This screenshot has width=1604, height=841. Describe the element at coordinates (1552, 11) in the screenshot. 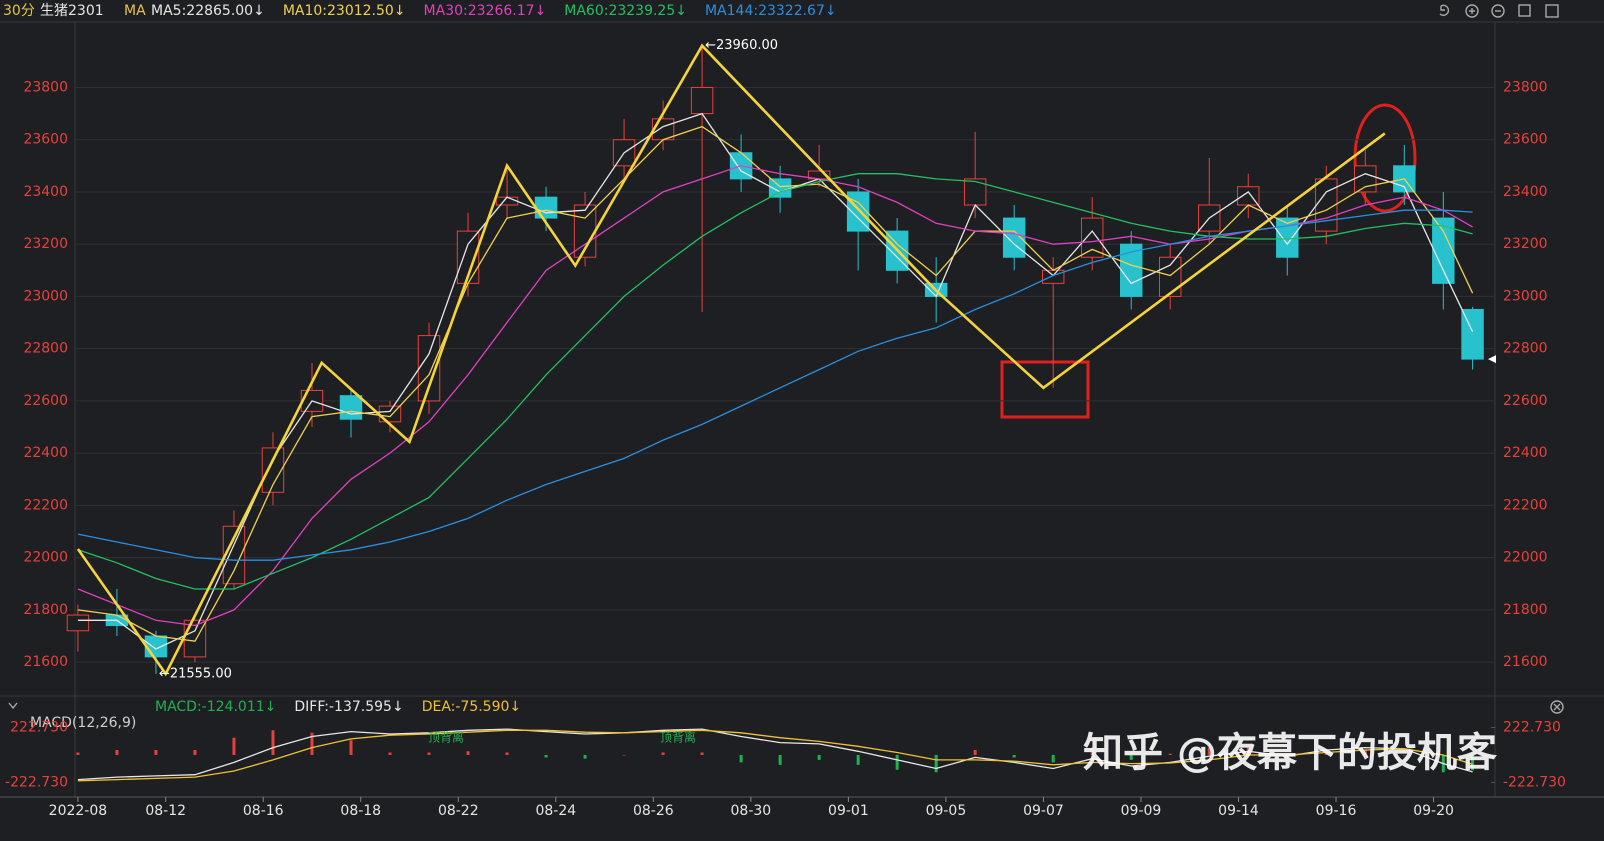

I see `window-icon` at that location.